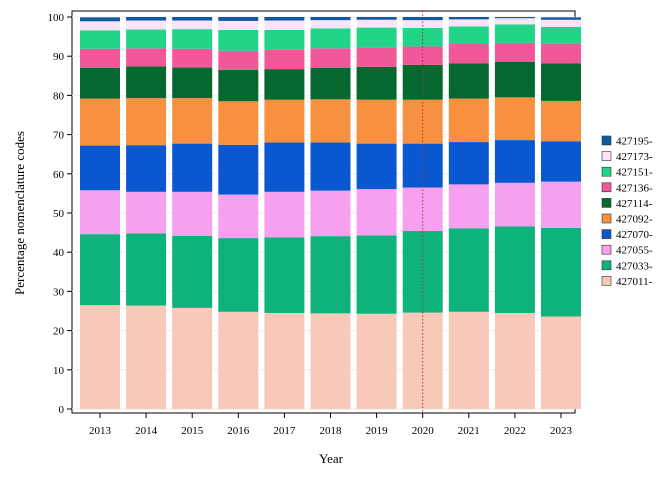 The image size is (672, 480). I want to click on legend-label: 427195-, so click(634, 142).